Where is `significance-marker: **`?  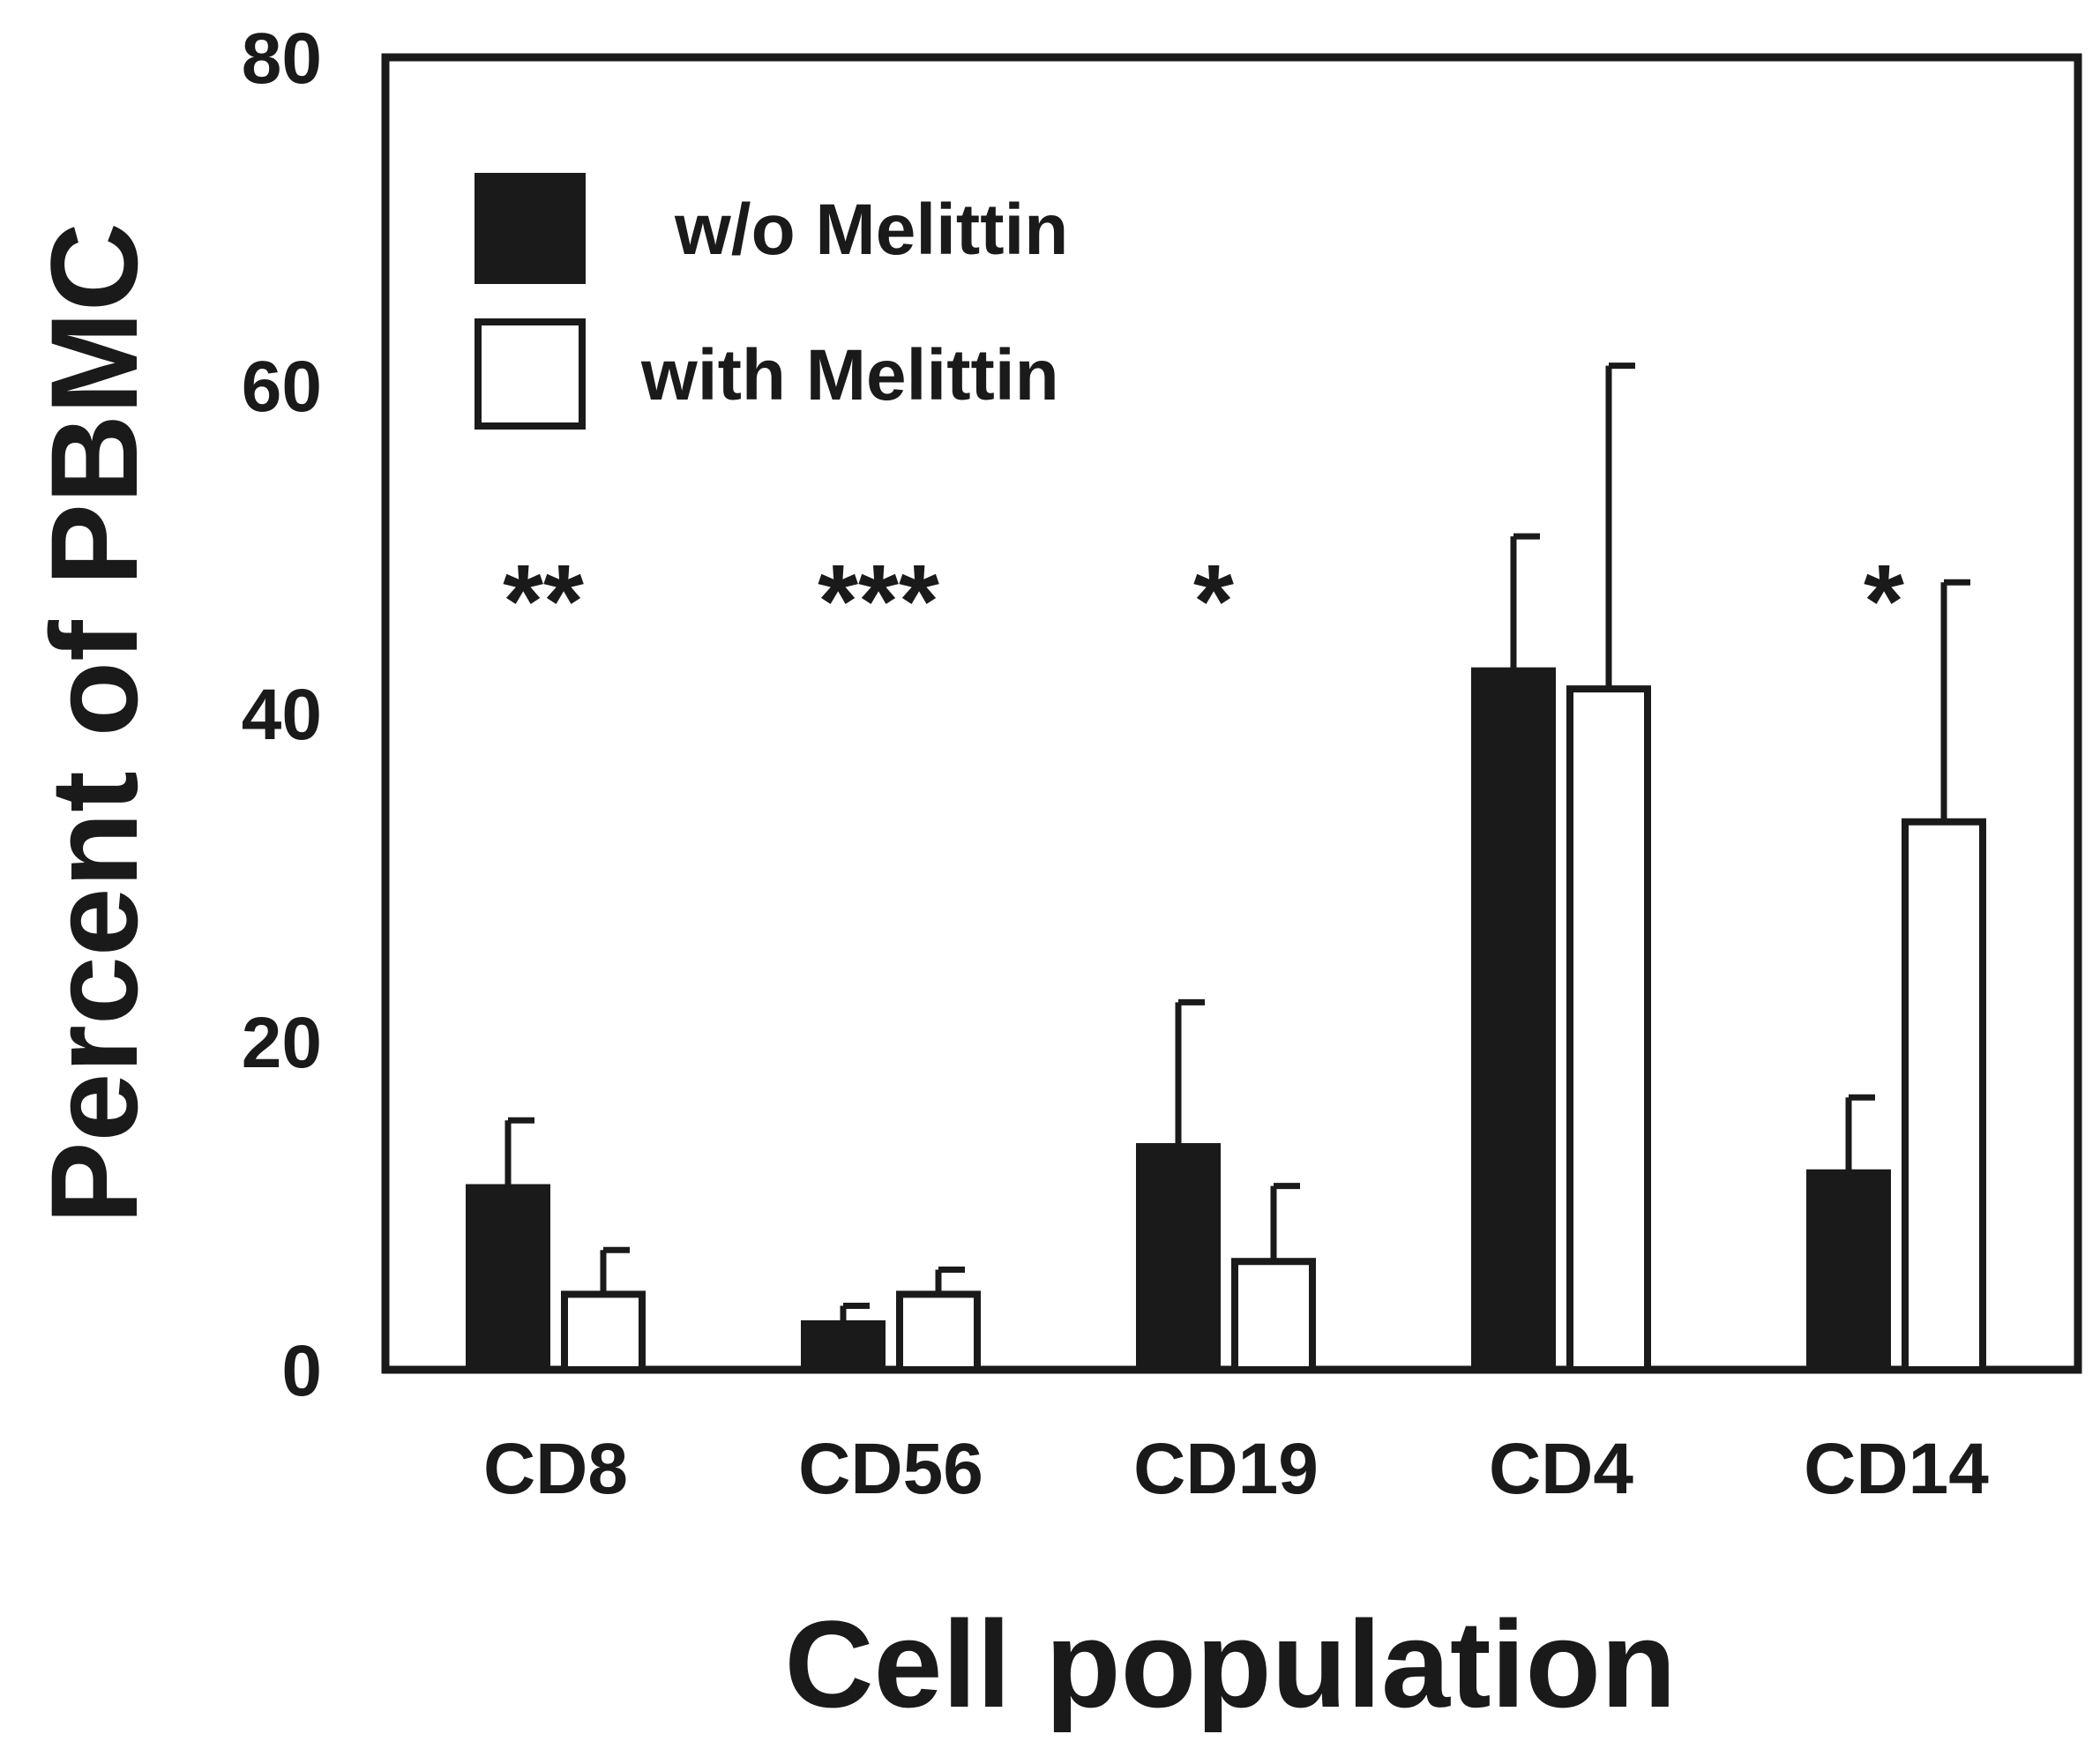
significance-marker: ** is located at coordinates (544, 601).